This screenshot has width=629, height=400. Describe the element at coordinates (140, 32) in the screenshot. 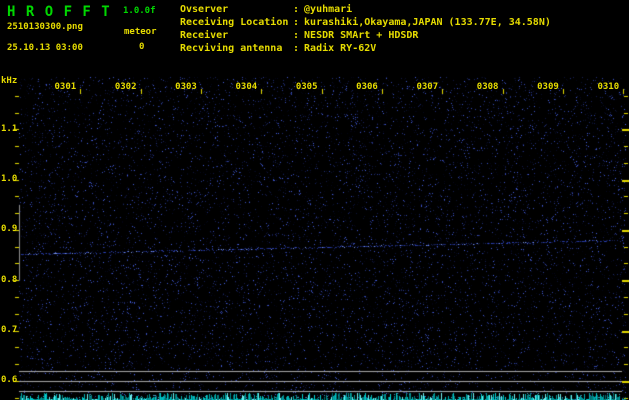

I see `meteor-count-label: meteor` at that location.